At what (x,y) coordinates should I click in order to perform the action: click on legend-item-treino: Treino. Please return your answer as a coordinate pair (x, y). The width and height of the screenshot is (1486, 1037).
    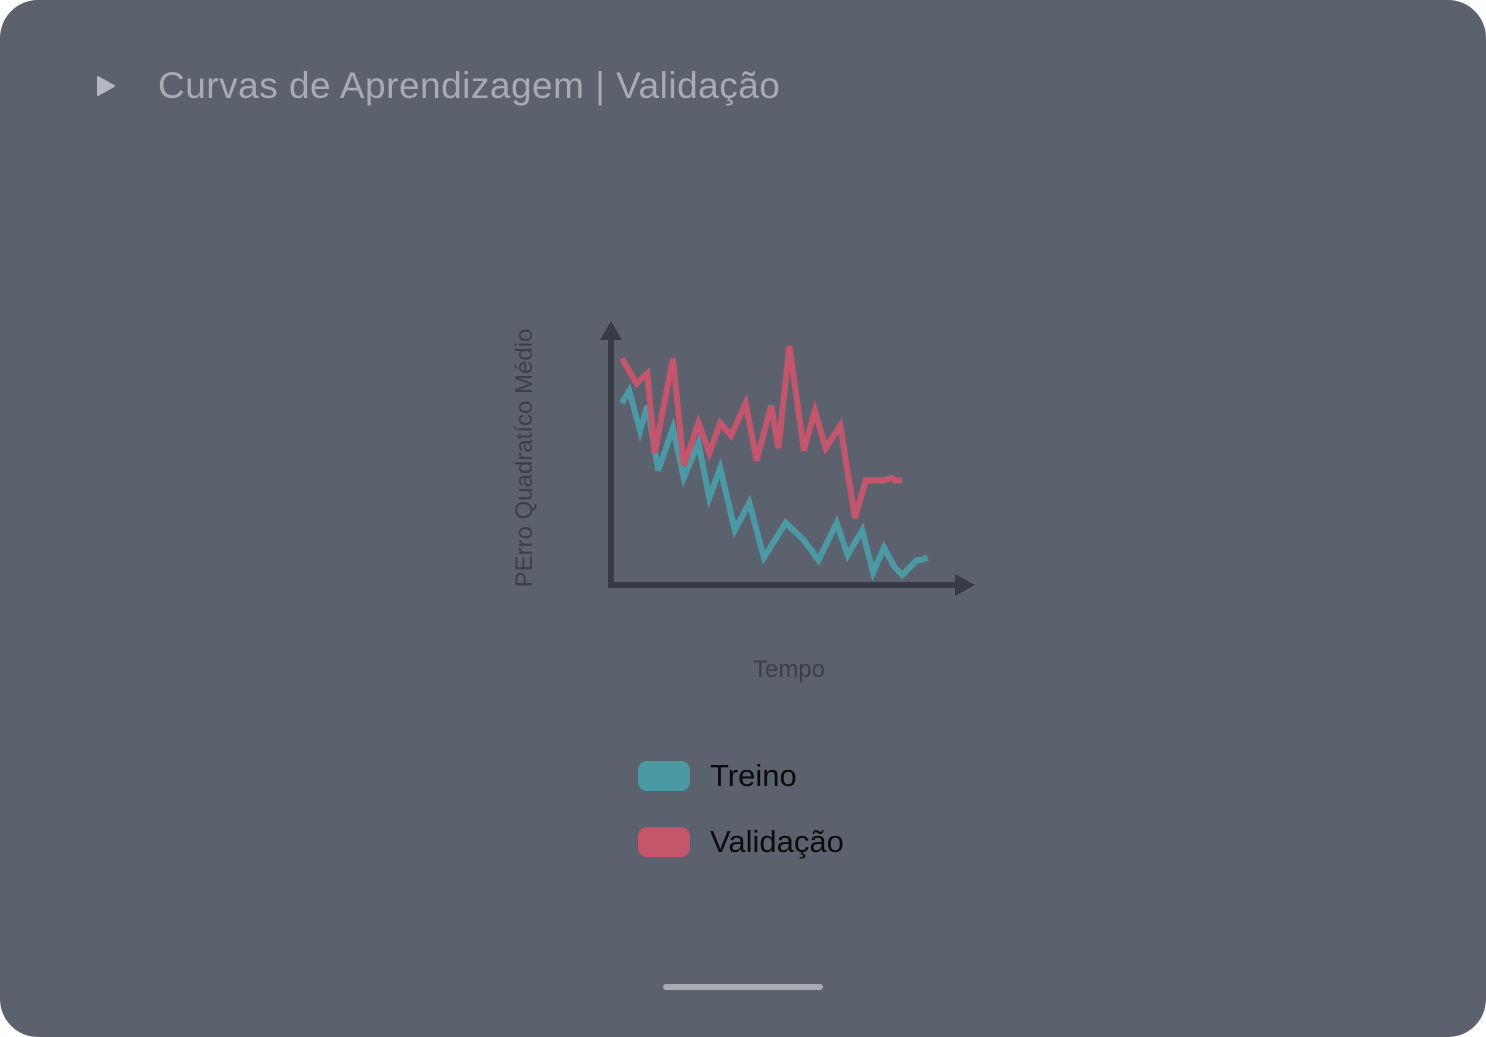
    Looking at the image, I should click on (741, 776).